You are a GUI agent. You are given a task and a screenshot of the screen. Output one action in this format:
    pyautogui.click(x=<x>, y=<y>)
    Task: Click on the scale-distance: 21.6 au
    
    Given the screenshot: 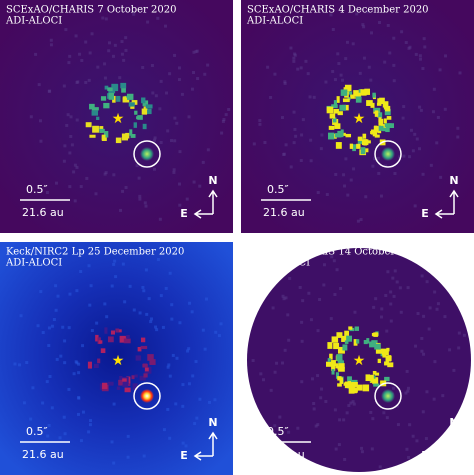 What is the action you would take?
    pyautogui.click(x=284, y=212)
    